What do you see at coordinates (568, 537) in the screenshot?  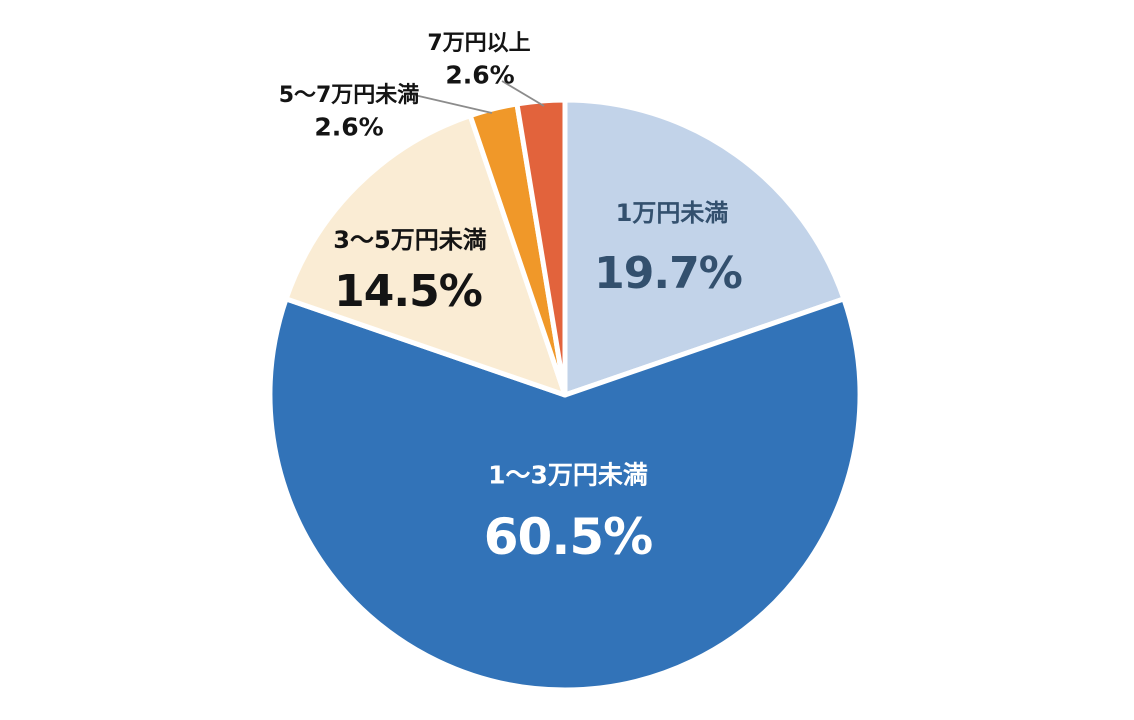 I see `slice-pct-1-3man: 60.5%` at bounding box center [568, 537].